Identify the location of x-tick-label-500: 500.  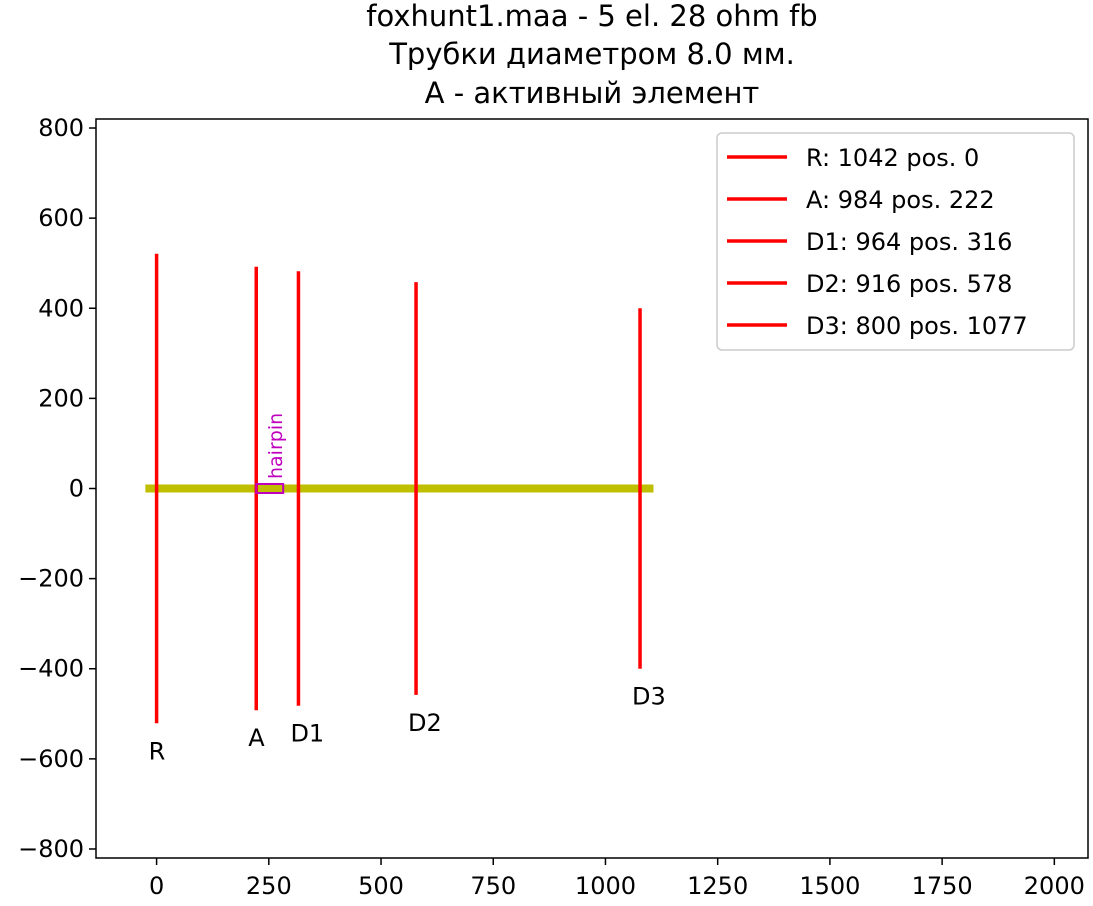
(381, 886).